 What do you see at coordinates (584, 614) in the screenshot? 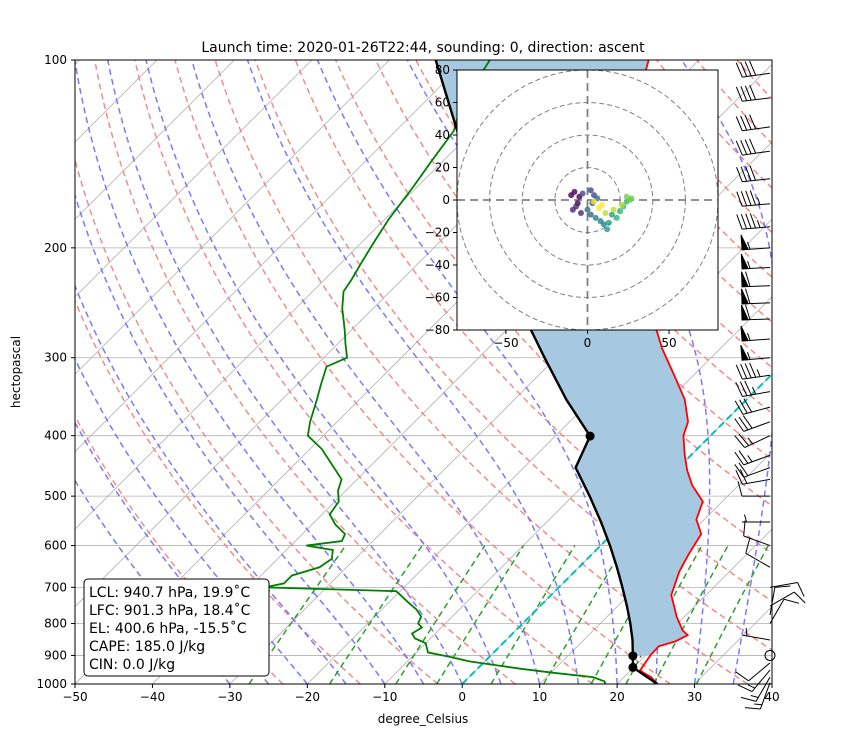
I see `mixing-ratio-line` at bounding box center [584, 614].